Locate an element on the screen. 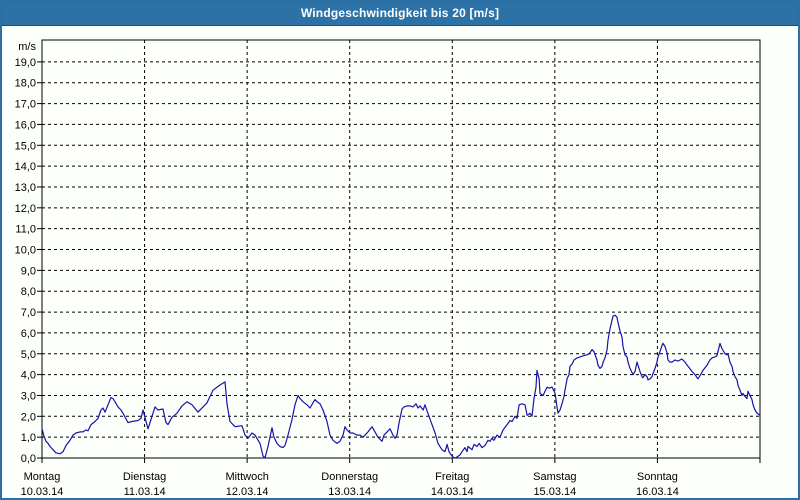 This screenshot has height=500, width=800. y-axis-tick-label: 11,0 is located at coordinates (25, 230).